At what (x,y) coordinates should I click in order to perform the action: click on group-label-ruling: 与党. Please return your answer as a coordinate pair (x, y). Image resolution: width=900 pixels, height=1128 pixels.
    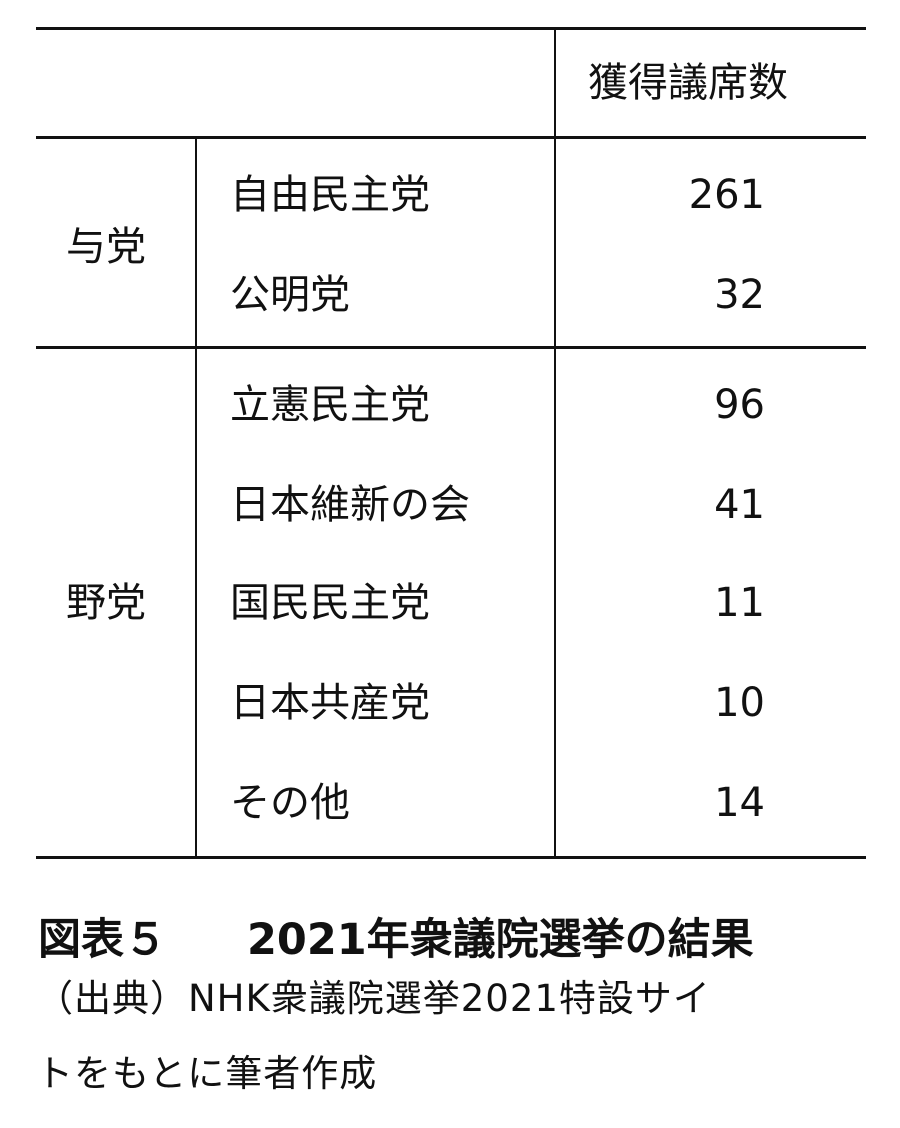
    Looking at the image, I should click on (106, 247).